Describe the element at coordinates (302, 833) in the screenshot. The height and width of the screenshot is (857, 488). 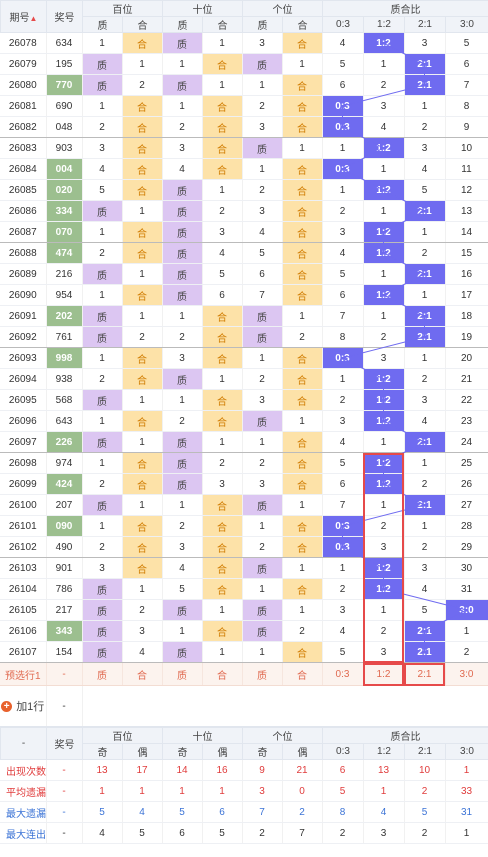
I see `stats-value: 7` at that location.